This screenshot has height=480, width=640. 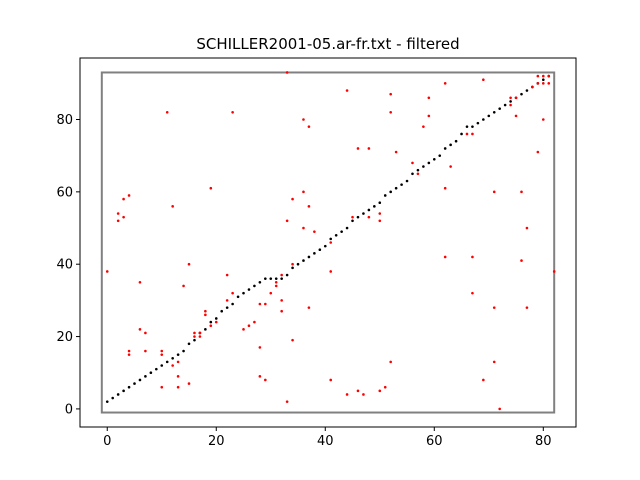 What do you see at coordinates (69, 409) in the screenshot?
I see `y-tick-label: 0` at bounding box center [69, 409].